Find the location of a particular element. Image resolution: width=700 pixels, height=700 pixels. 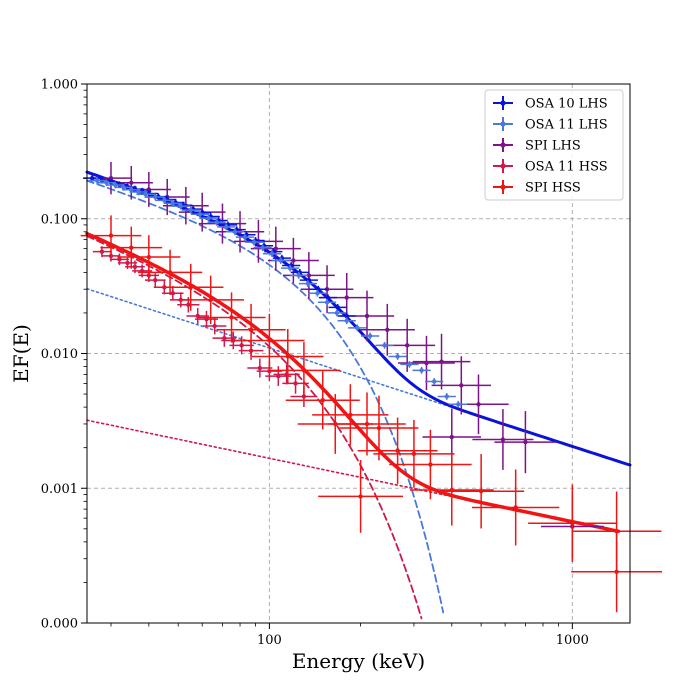

legend-entry-spi-lhs: SPI LHS is located at coordinates (537, 146).